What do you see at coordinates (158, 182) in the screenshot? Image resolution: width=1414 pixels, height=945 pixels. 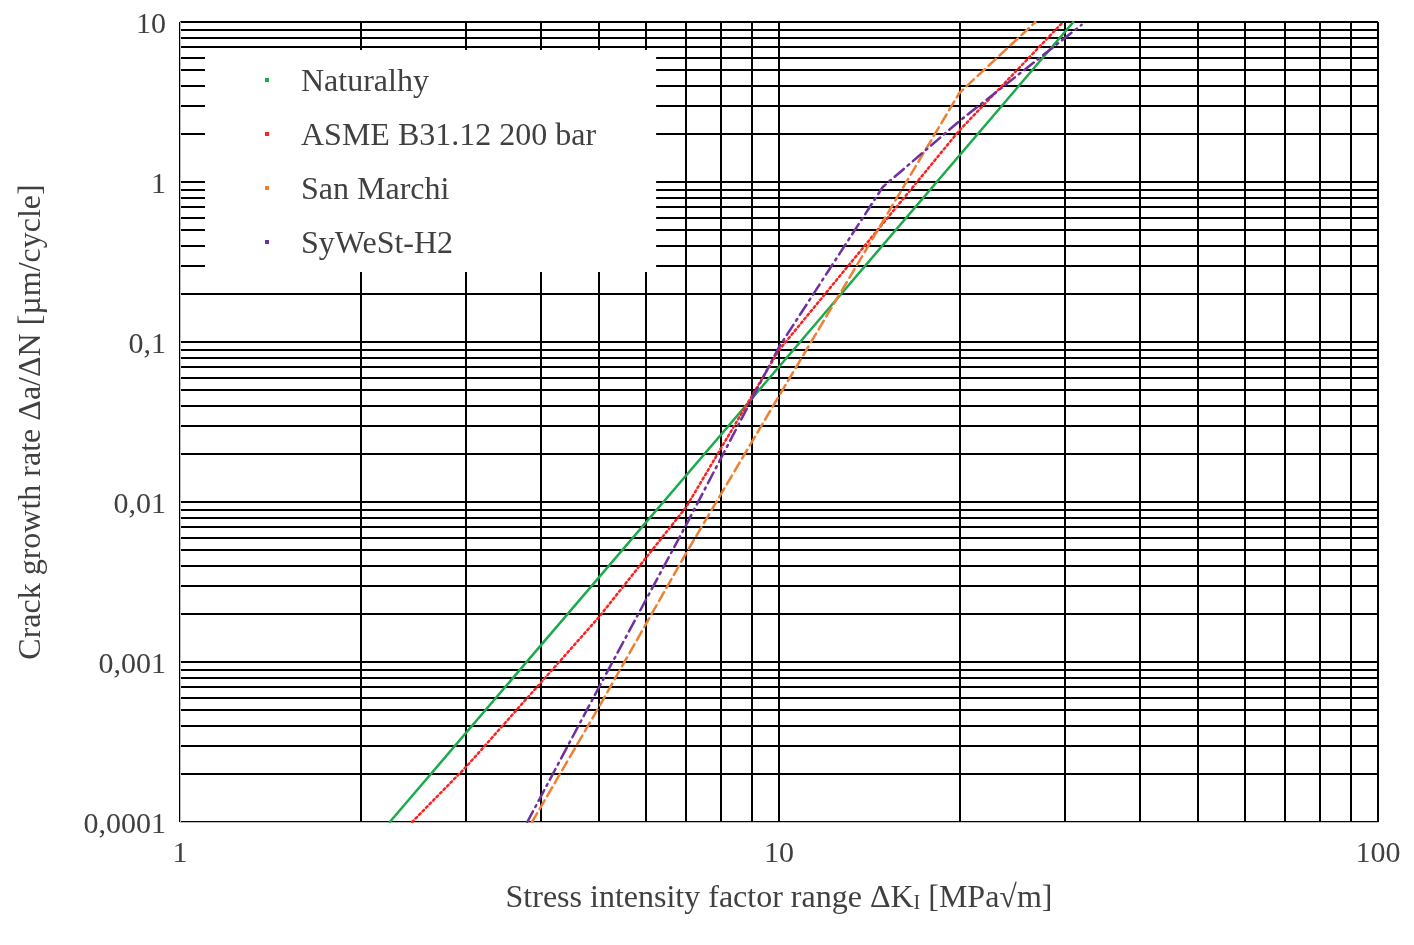 I see `y-tick-label: 1` at bounding box center [158, 182].